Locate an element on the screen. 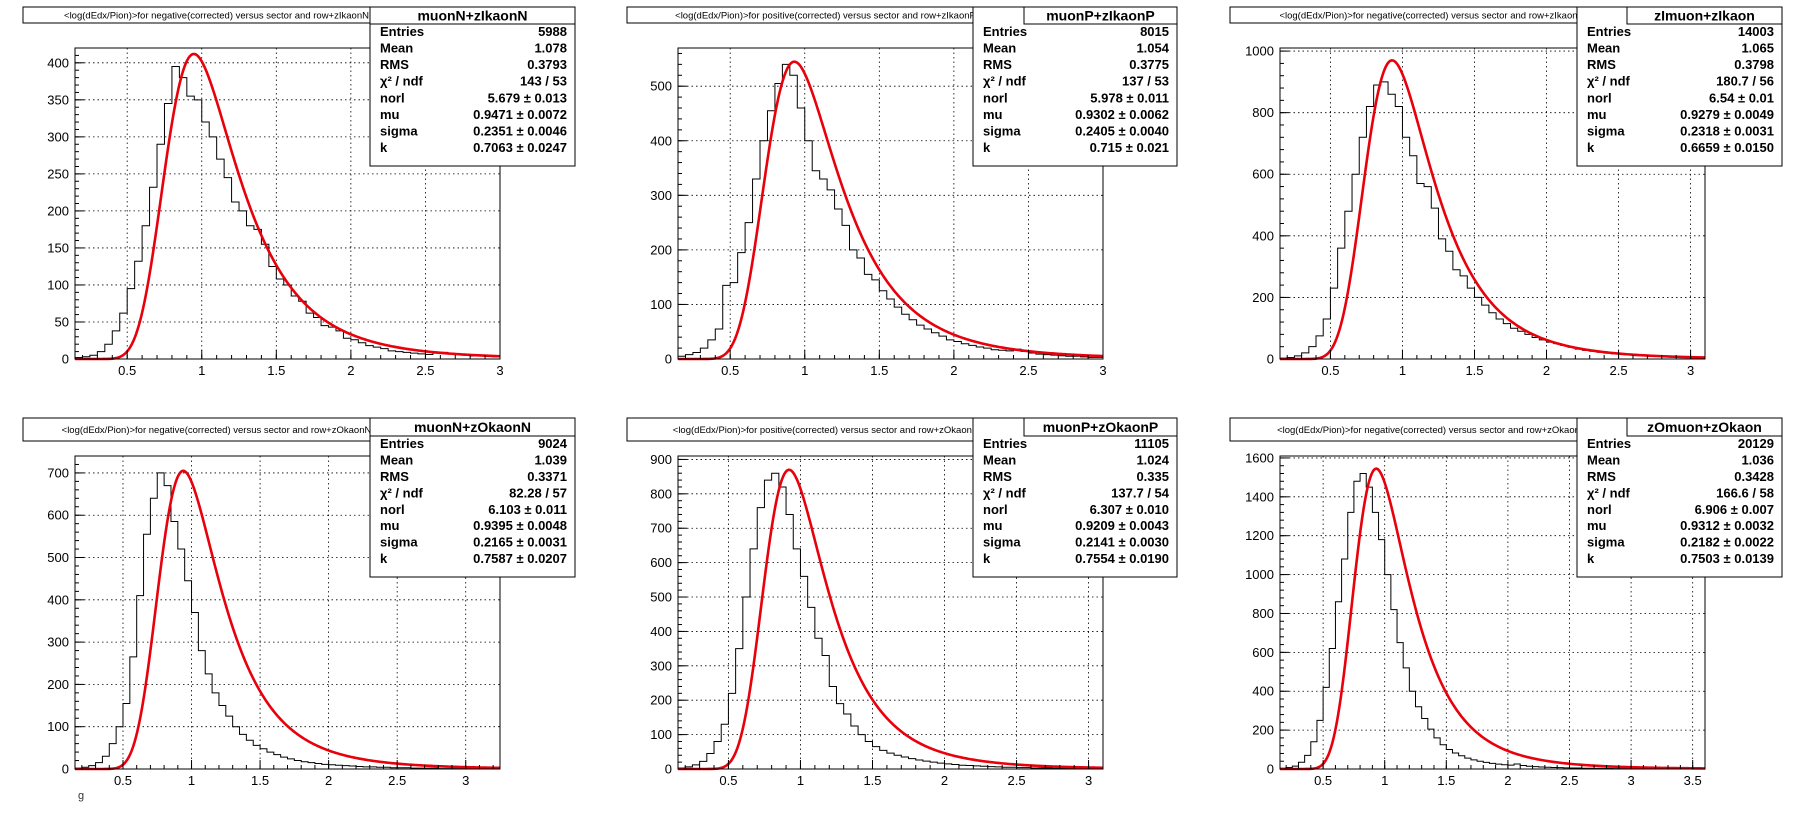 This screenshot has width=1800, height=814. stats-row-value: 0.7063 ± 0.0247 is located at coordinates (520, 147).